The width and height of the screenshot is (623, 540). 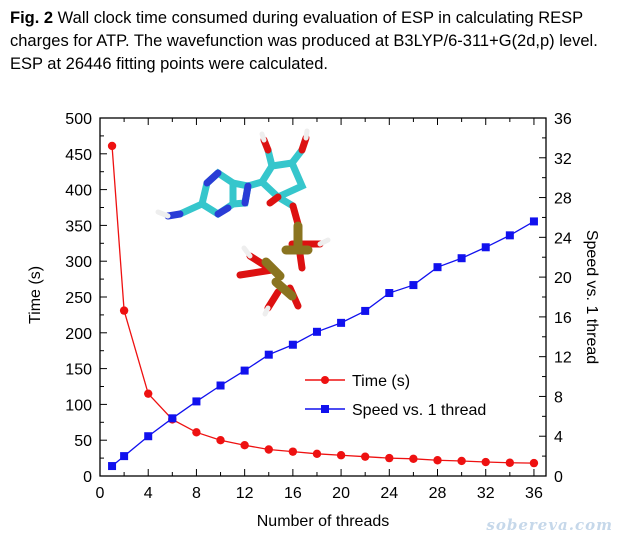 I want to click on y2-tick-label: 20, so click(x=563, y=278).